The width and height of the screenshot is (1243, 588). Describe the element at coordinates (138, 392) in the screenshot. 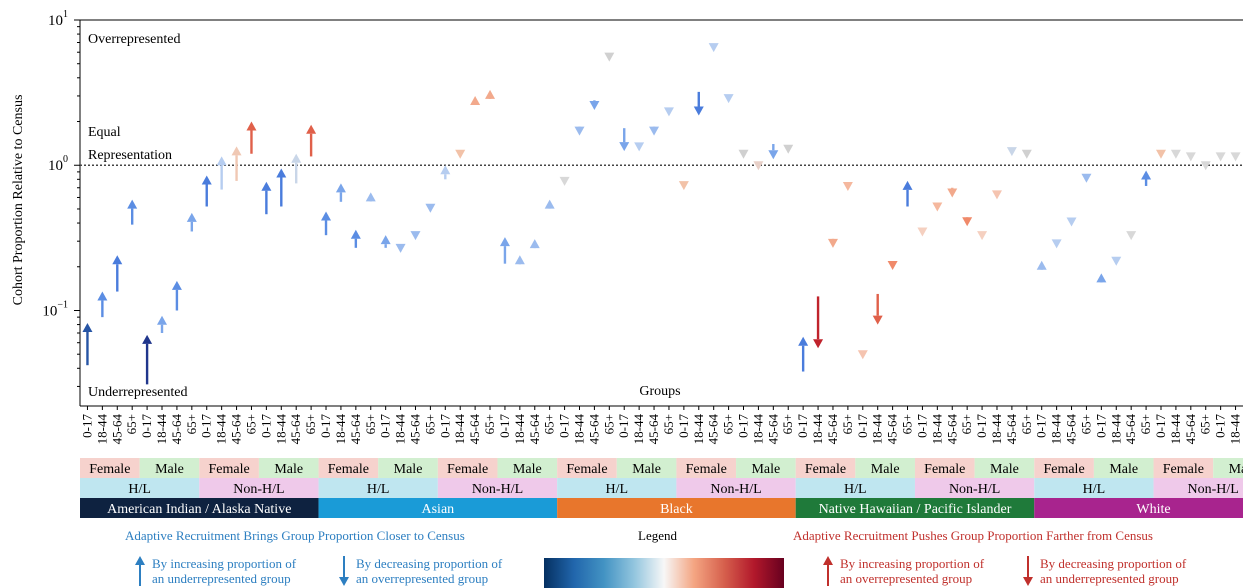

I see `annotation-underrepresented: Underrepresented` at that location.